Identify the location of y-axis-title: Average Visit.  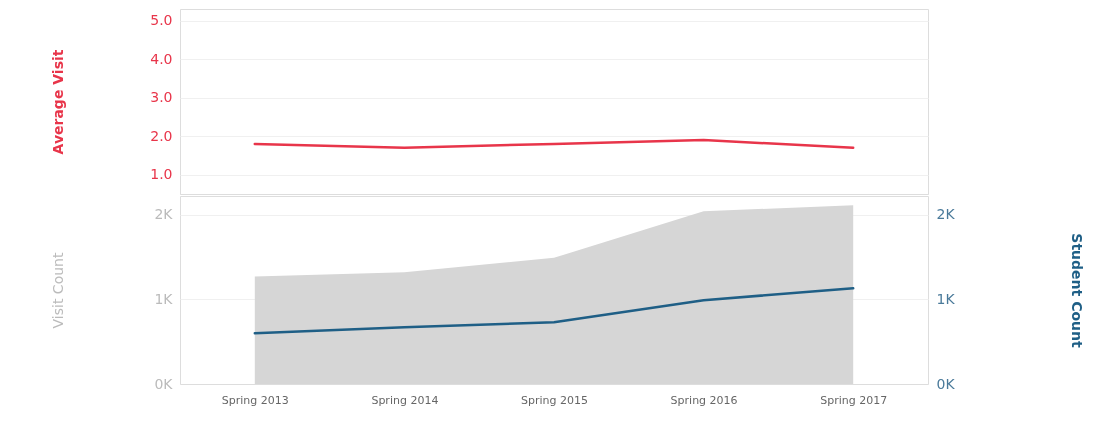
(57, 102).